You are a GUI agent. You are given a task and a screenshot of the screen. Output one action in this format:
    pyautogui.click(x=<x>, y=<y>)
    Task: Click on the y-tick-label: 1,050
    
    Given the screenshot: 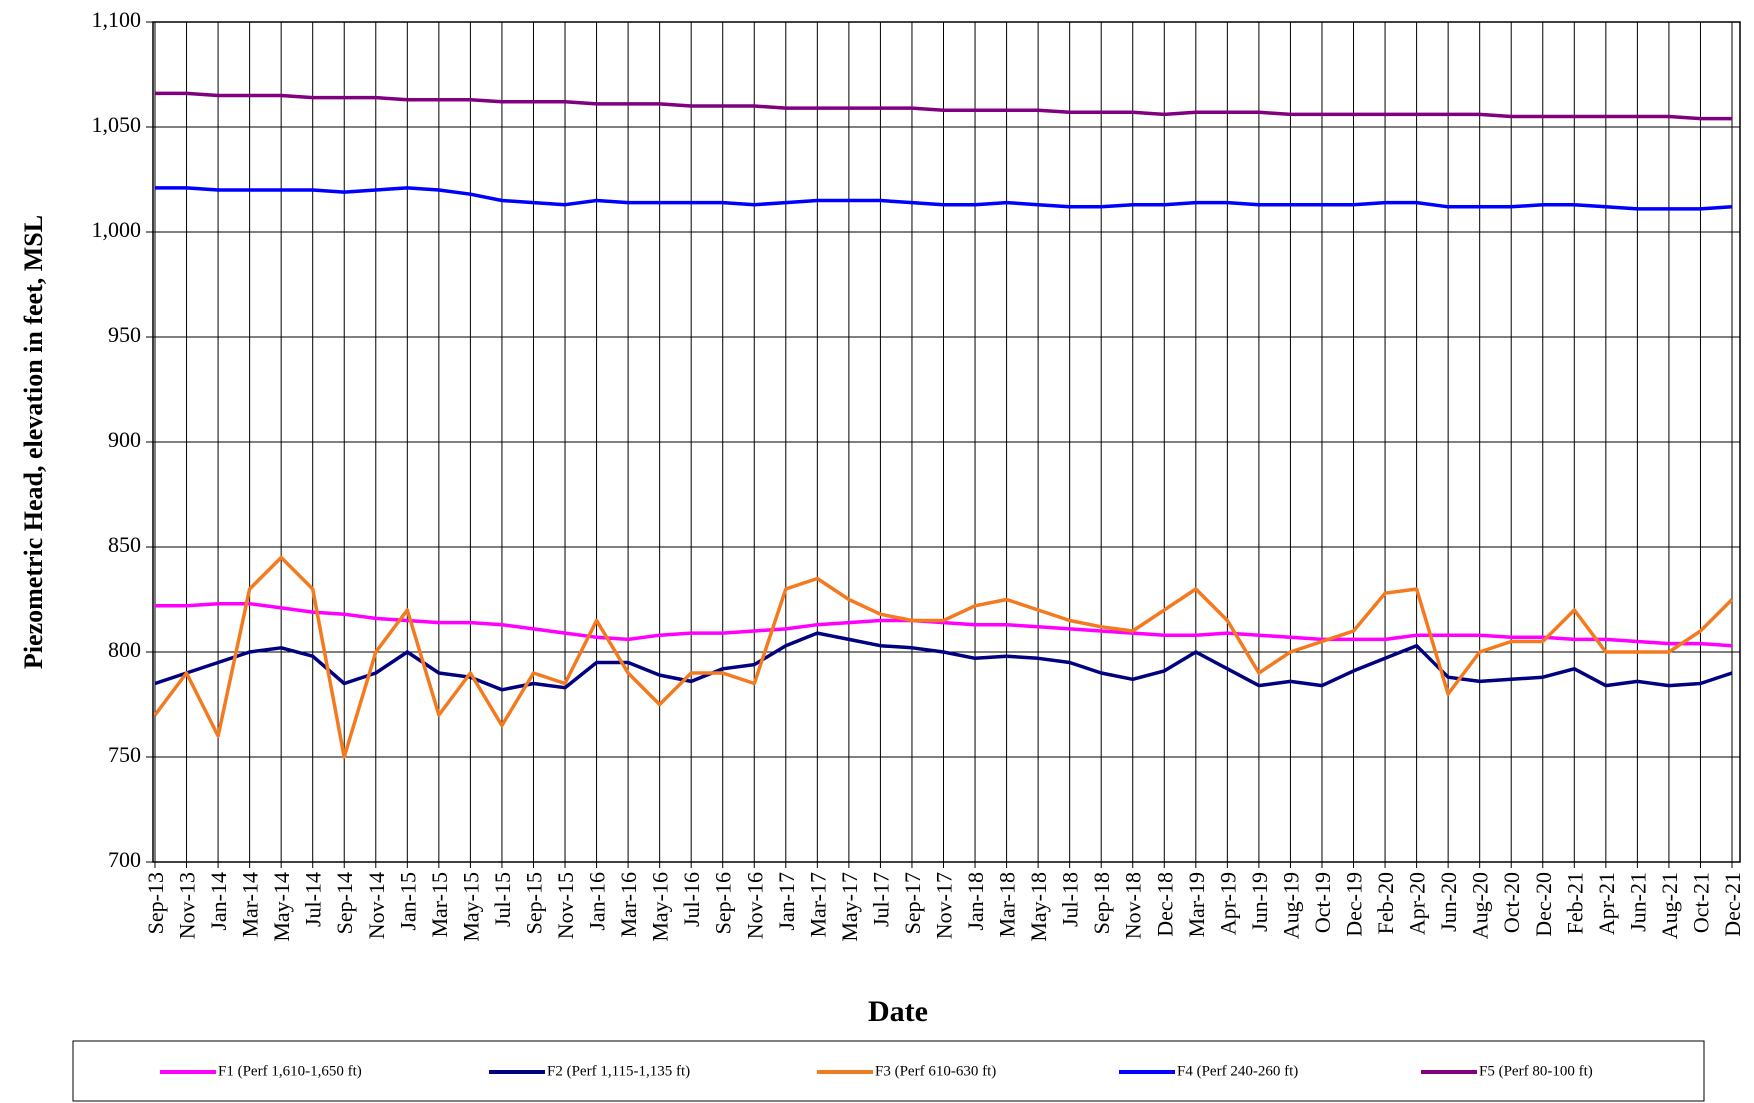 What is the action you would take?
    pyautogui.click(x=117, y=124)
    